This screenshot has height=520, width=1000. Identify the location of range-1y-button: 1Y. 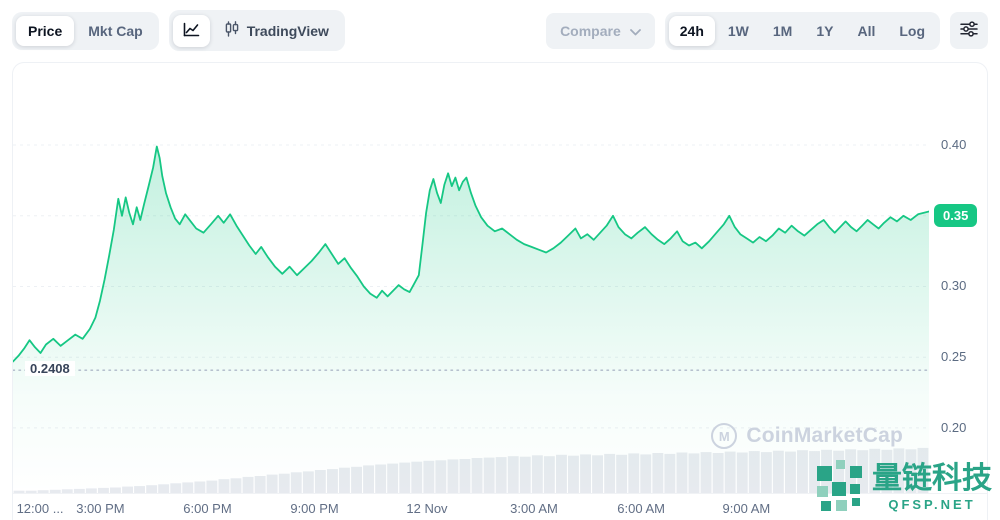
(824, 31).